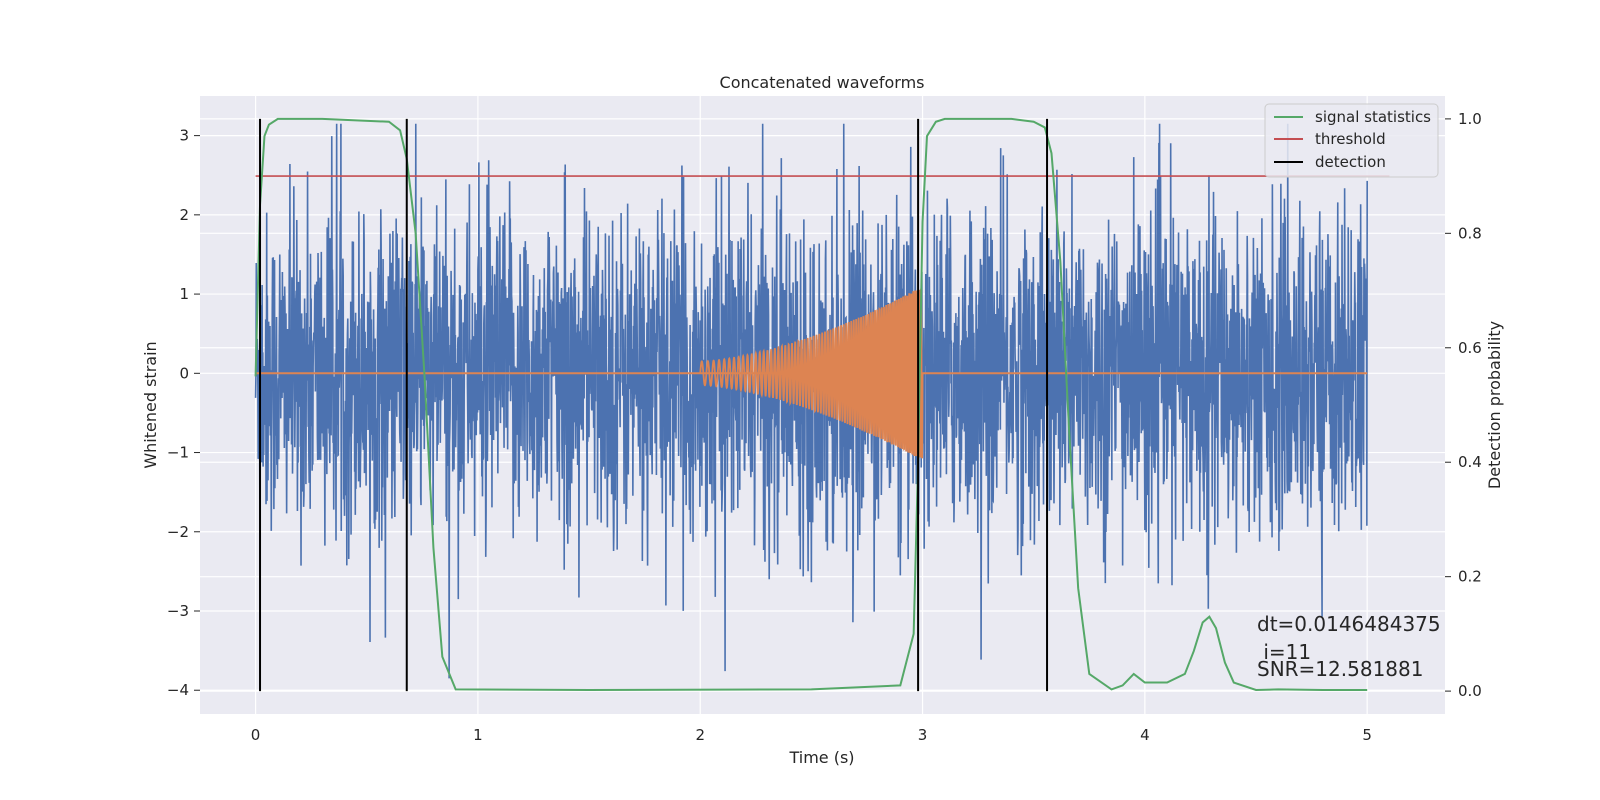  I want to click on y2-tick-label: 0.2, so click(1470, 577).